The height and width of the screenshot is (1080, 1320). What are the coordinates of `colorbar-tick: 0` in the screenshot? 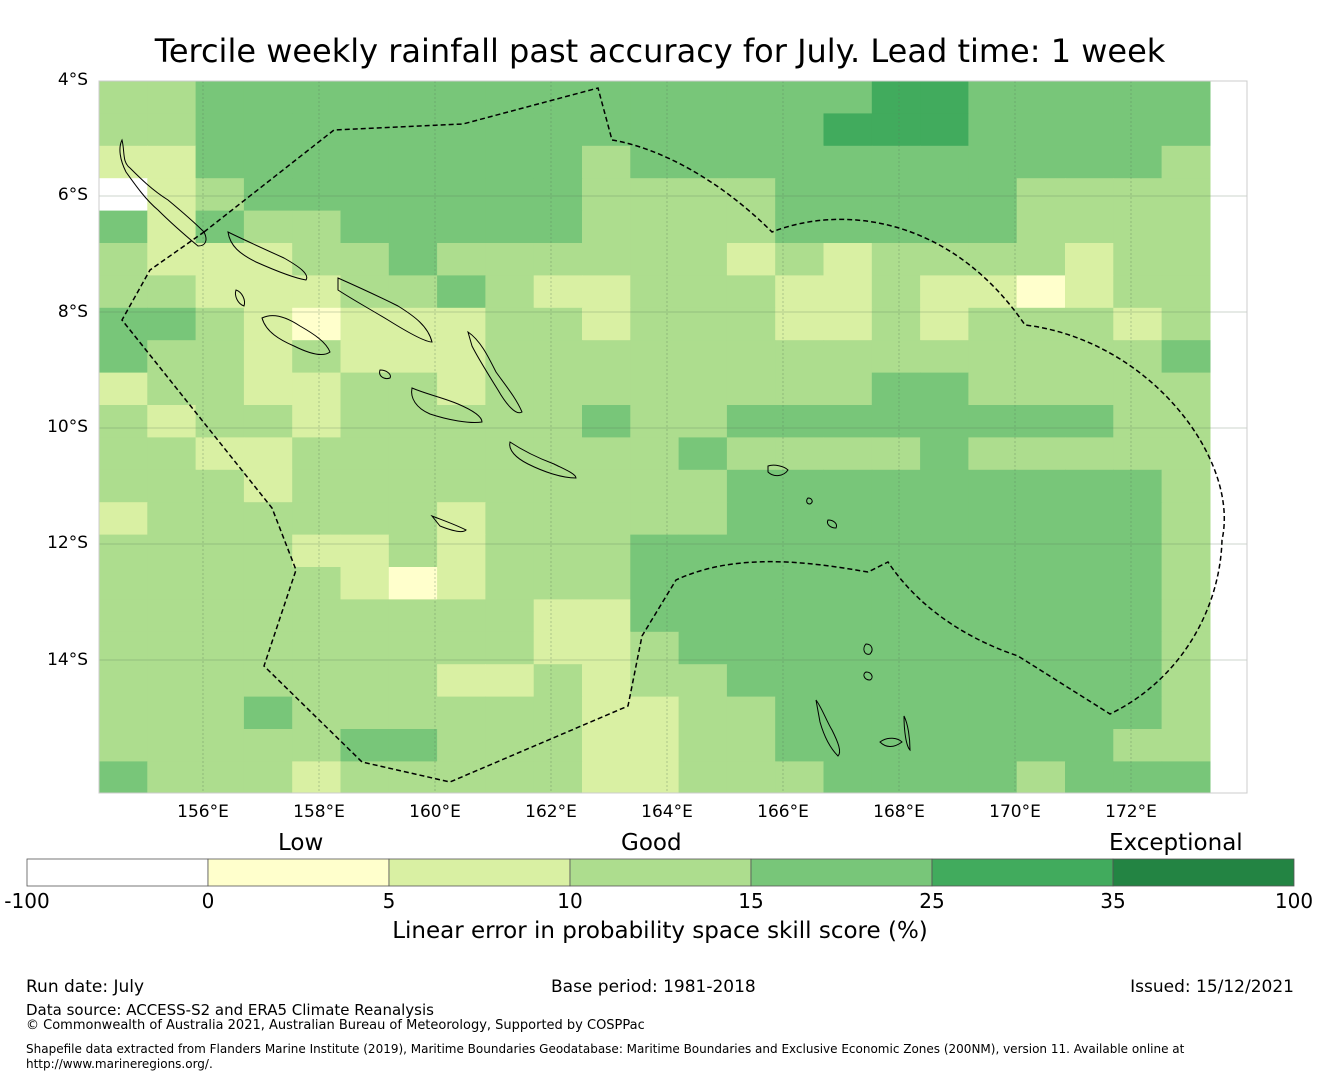 It's located at (208, 901).